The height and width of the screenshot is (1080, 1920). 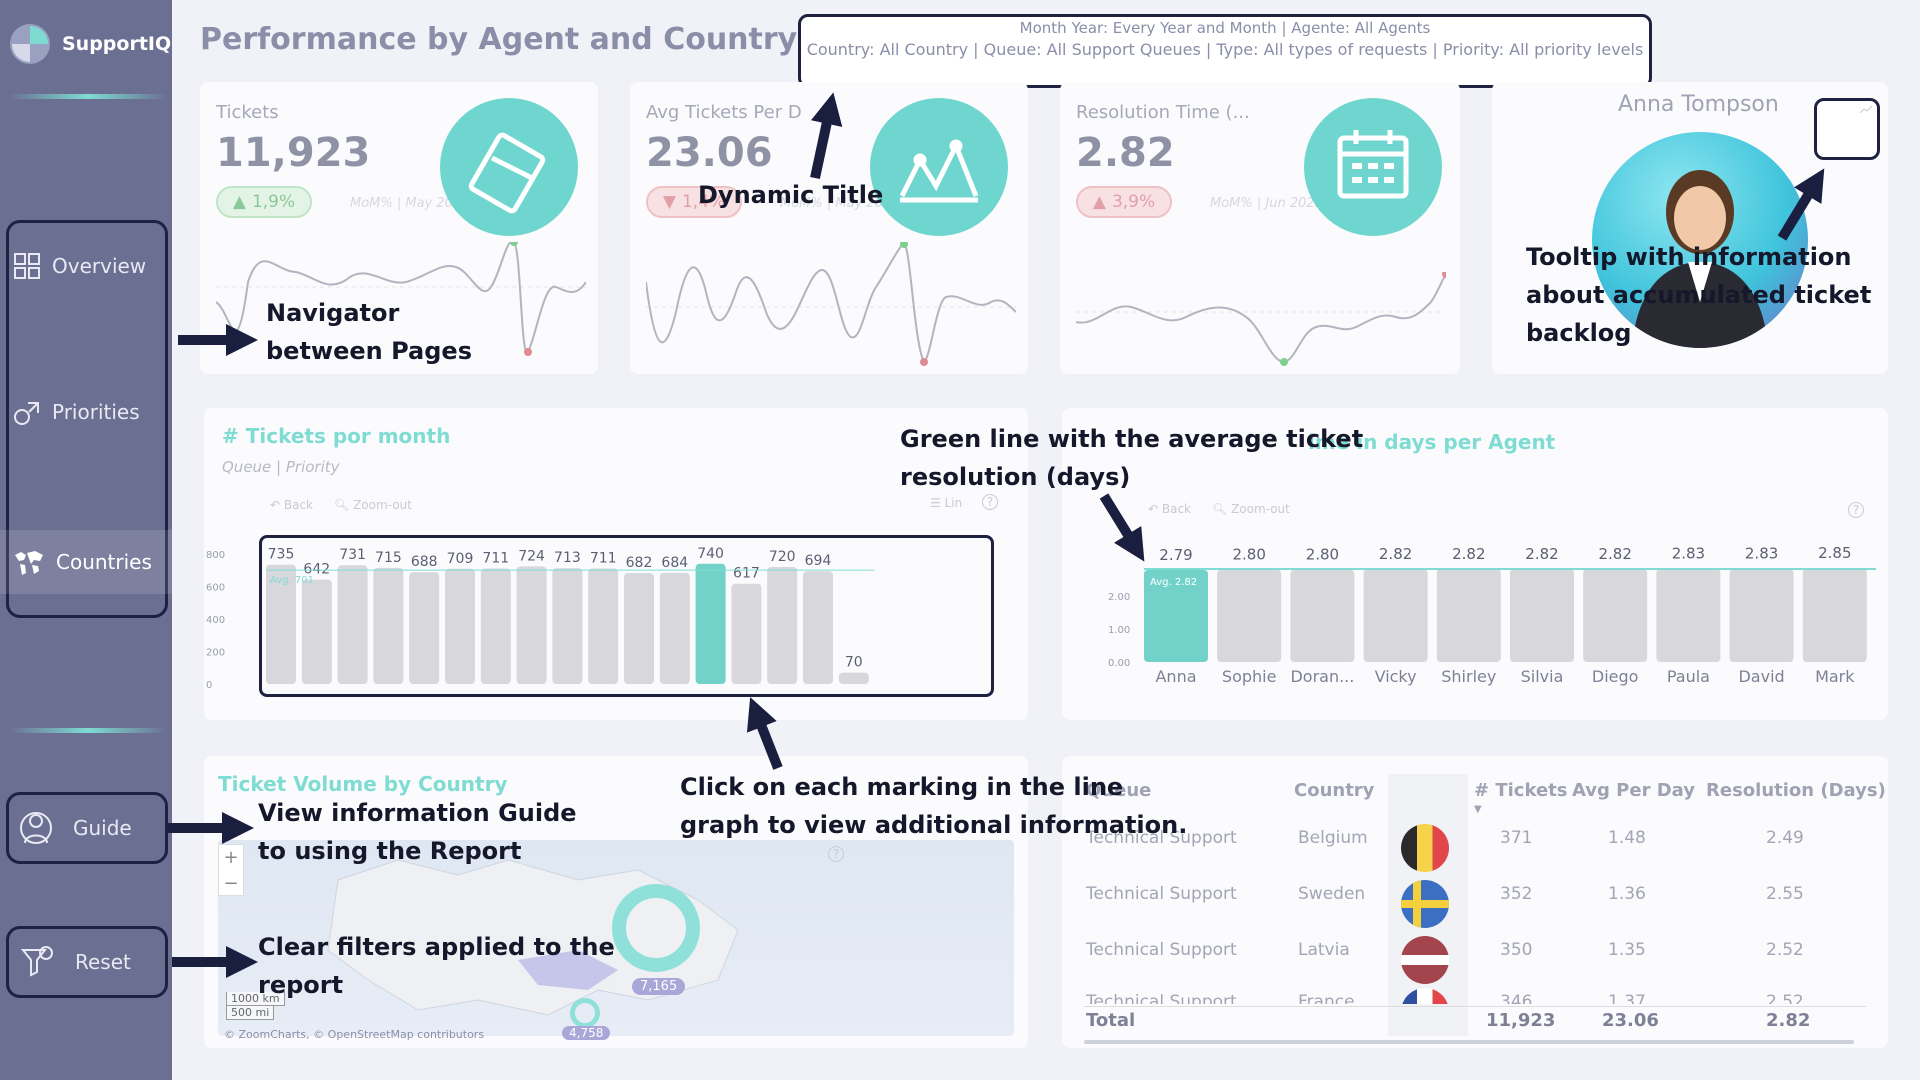 I want to click on map-title: Ticket Volume by Country, so click(x=363, y=784).